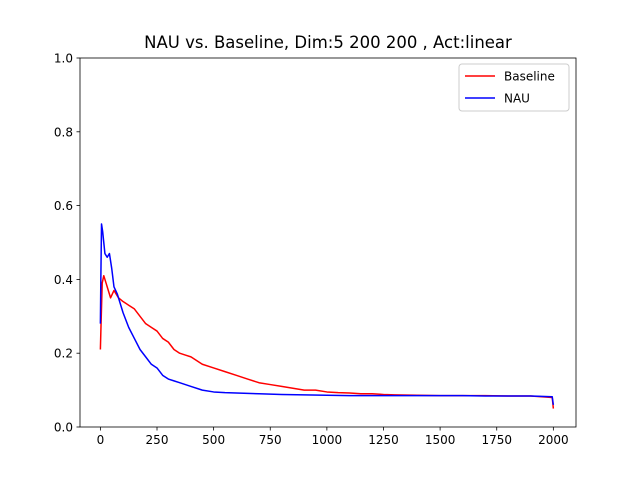  Describe the element at coordinates (517, 99) in the screenshot. I see `legend-label-nau: NAU` at that location.